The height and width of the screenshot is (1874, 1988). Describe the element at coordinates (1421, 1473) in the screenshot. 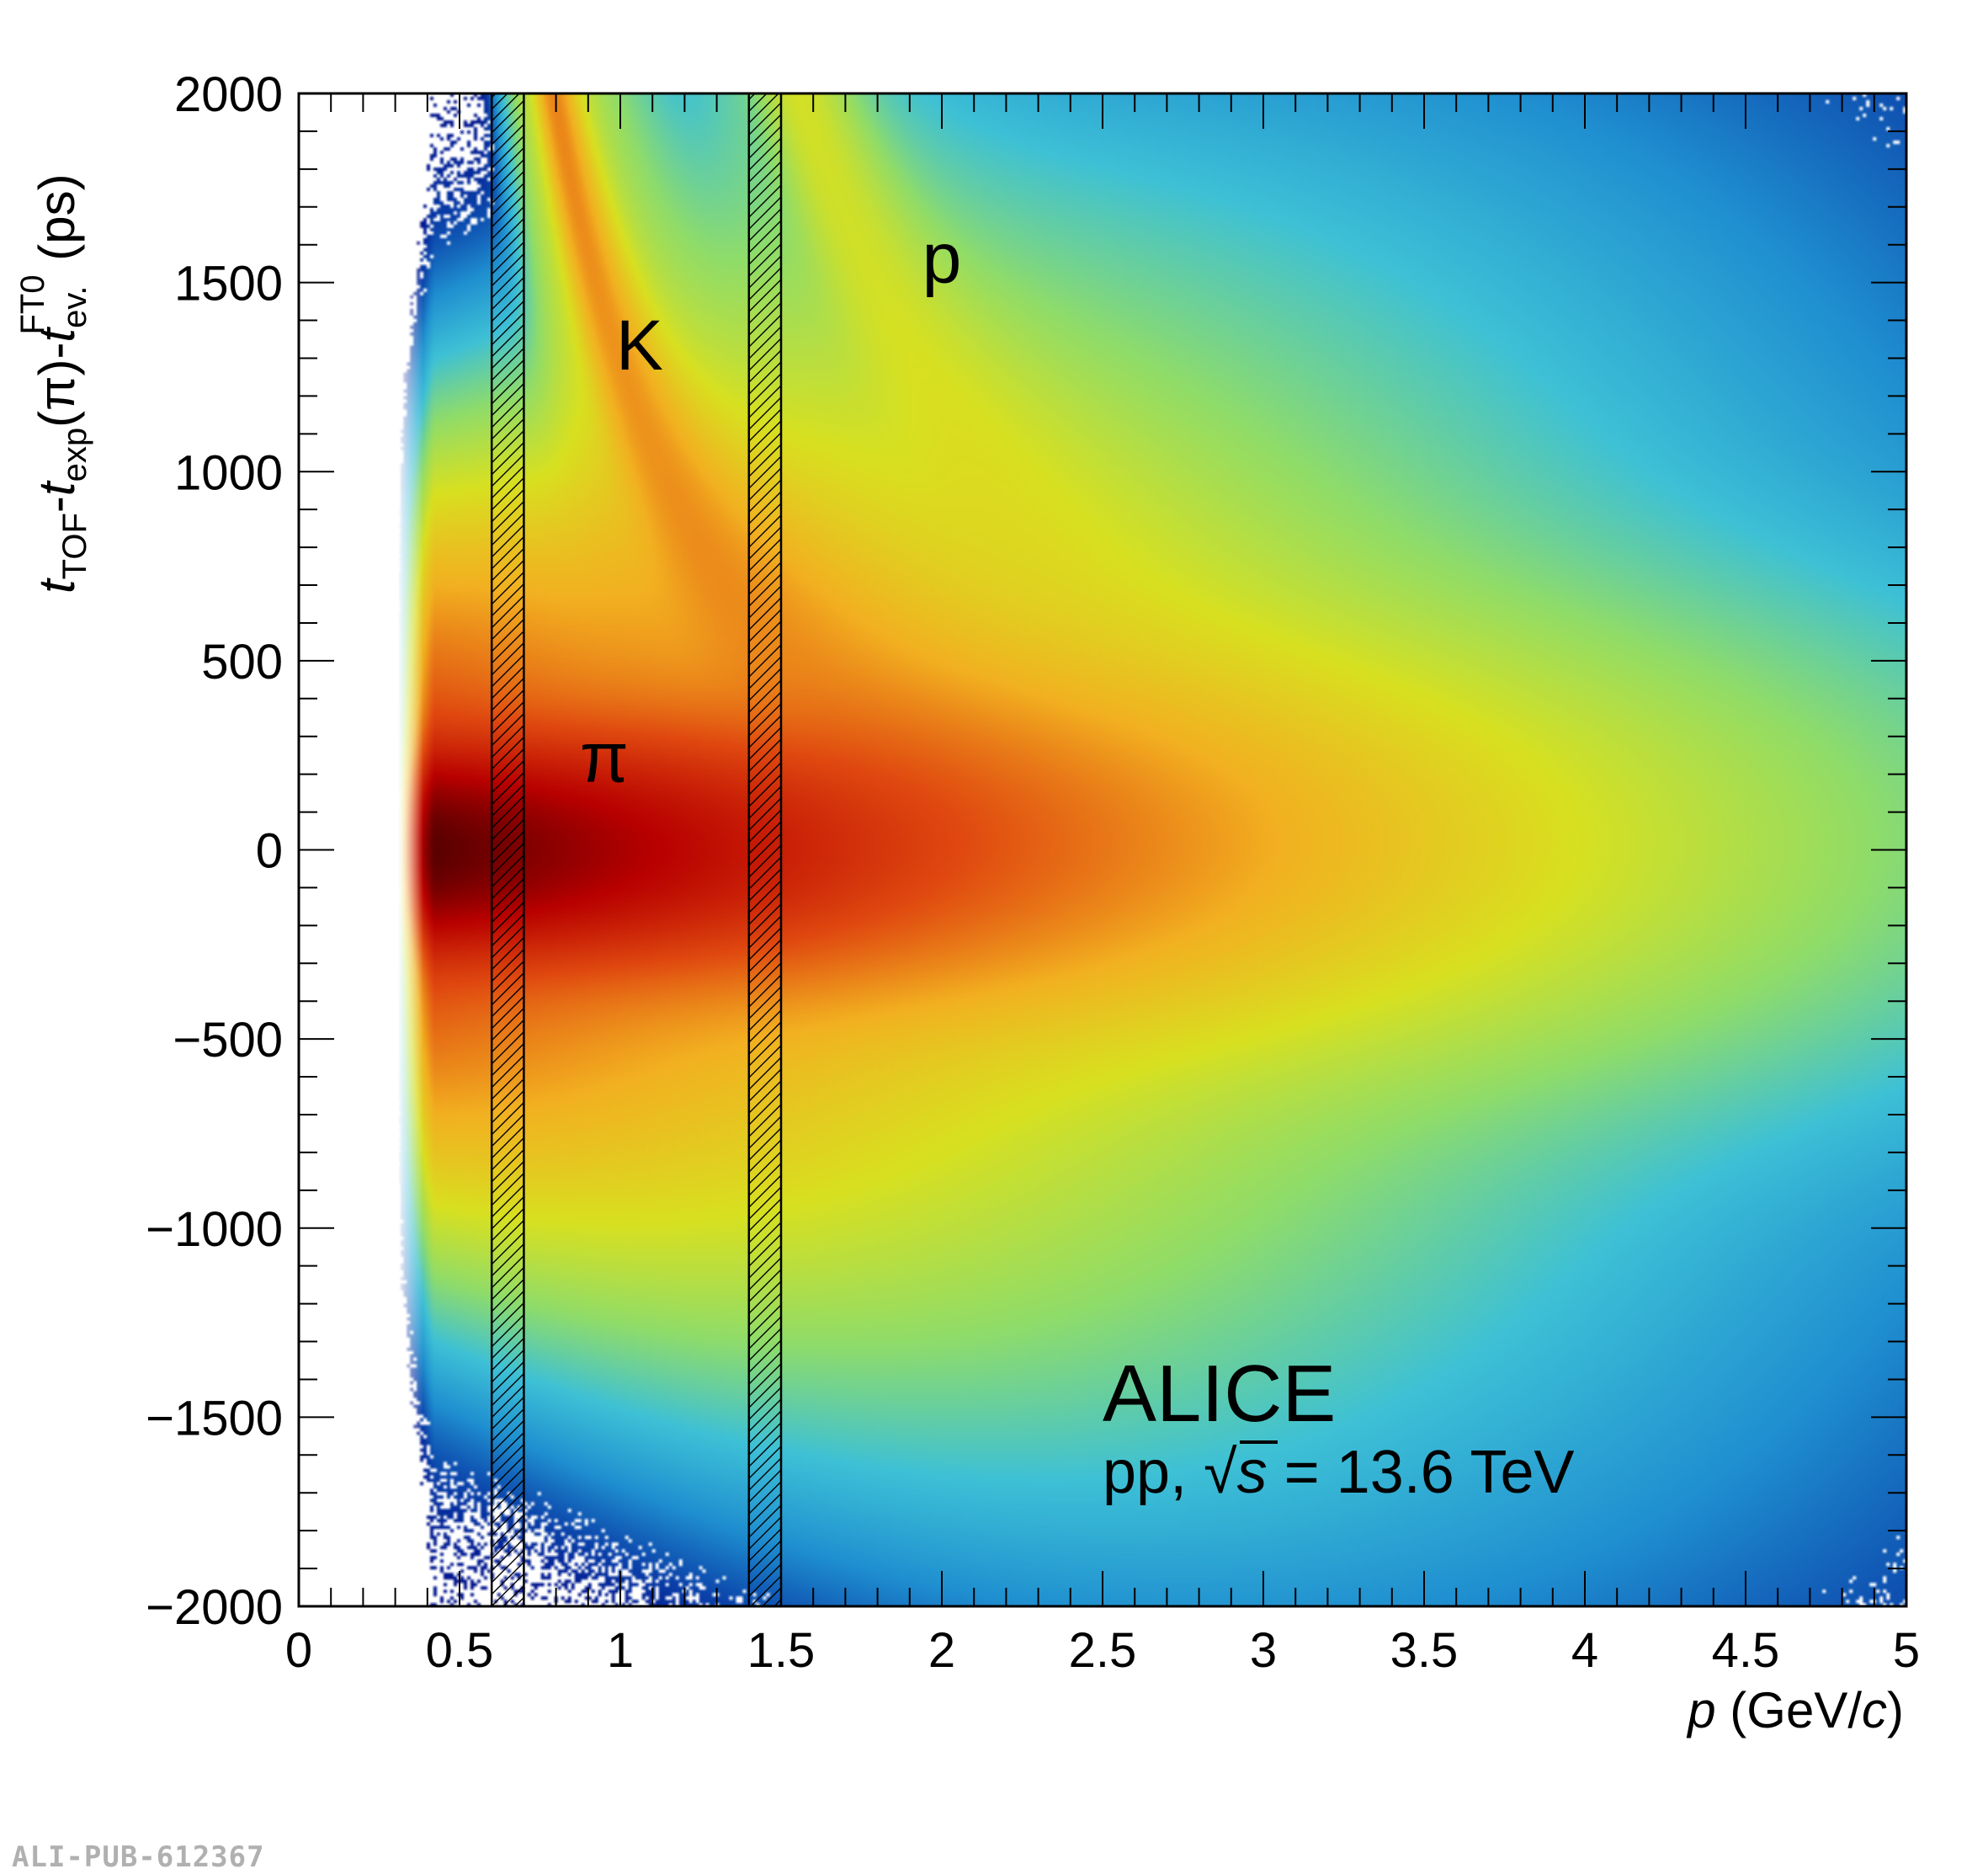

I see `energy-text: = 13.6 TeV` at that location.